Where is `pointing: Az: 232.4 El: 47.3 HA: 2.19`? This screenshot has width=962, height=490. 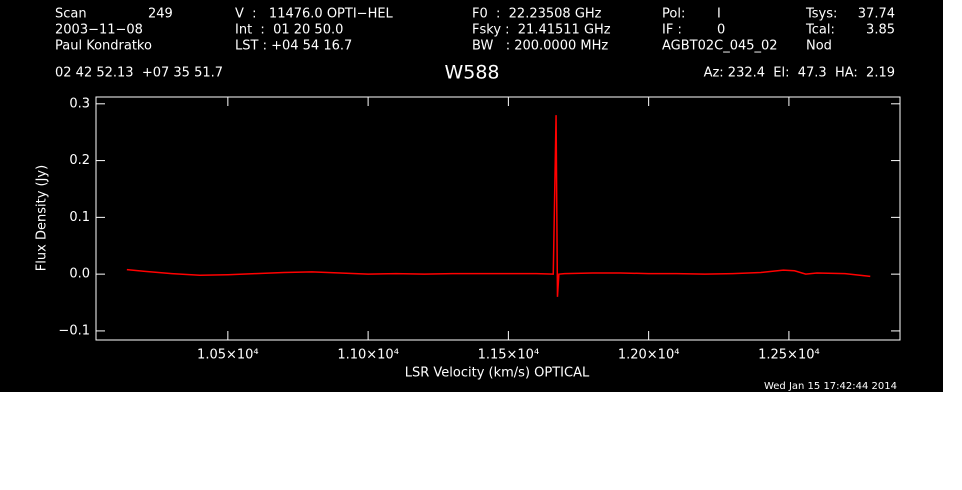
pointing: Az: 232.4 El: 47.3 HA: 2.19 is located at coordinates (799, 73).